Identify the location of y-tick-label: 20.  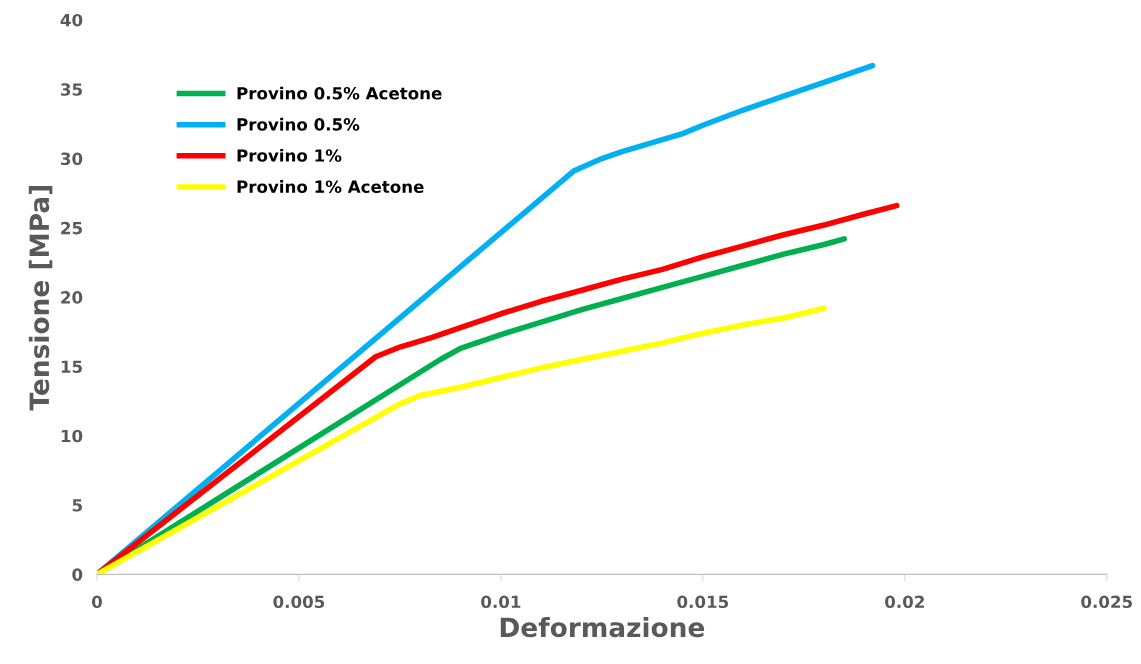
(72, 297).